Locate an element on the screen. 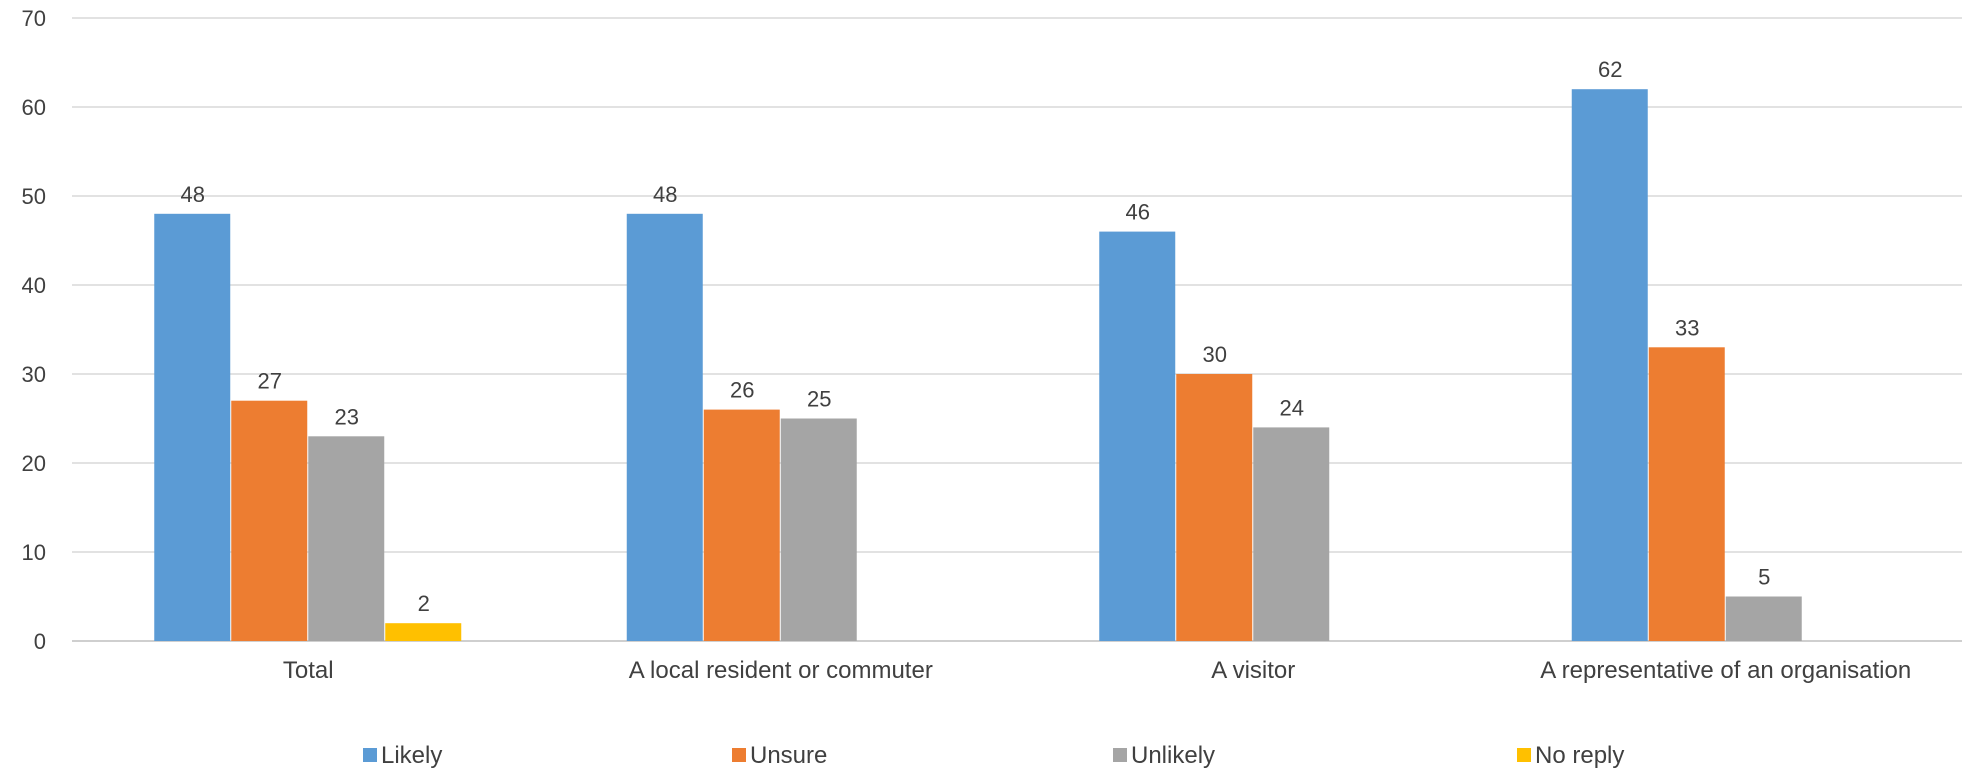  legend-label: Likely is located at coordinates (411, 755).